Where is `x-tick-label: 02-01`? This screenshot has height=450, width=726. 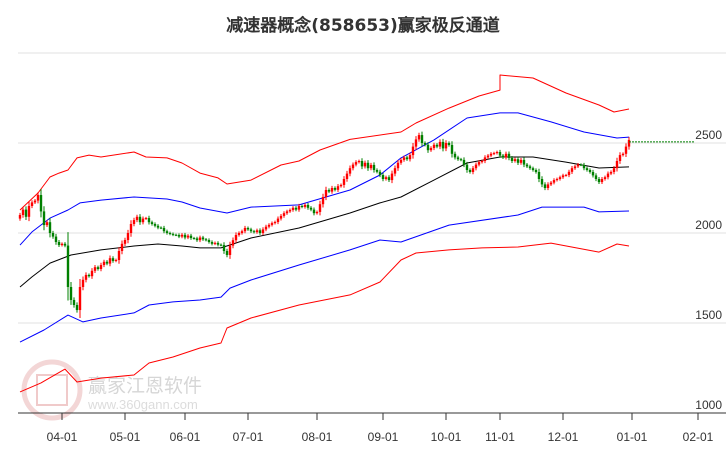
x-tick-label: 02-01 is located at coordinates (698, 437).